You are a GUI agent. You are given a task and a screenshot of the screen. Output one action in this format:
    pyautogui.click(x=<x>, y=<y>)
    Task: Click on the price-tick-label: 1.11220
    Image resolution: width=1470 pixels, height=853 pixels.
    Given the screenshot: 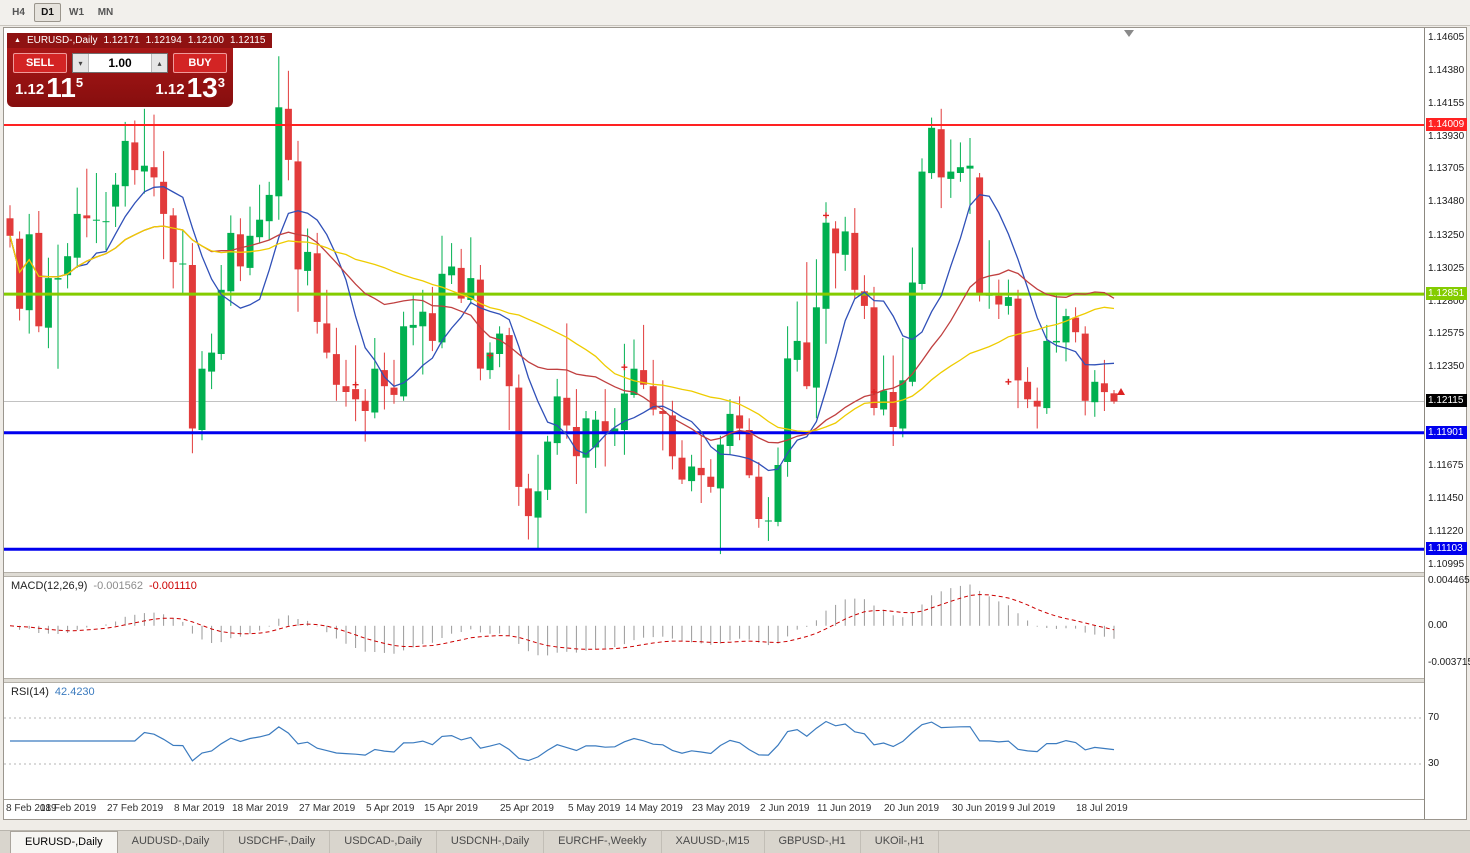 What is the action you would take?
    pyautogui.click(x=1446, y=531)
    